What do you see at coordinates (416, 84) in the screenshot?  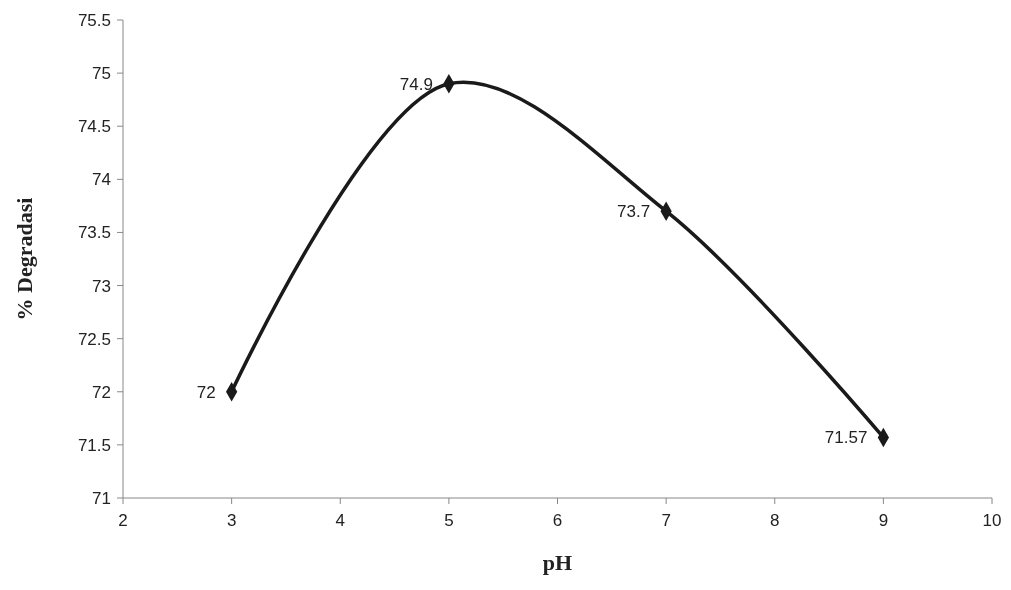 I see `data-label: 74.9` at bounding box center [416, 84].